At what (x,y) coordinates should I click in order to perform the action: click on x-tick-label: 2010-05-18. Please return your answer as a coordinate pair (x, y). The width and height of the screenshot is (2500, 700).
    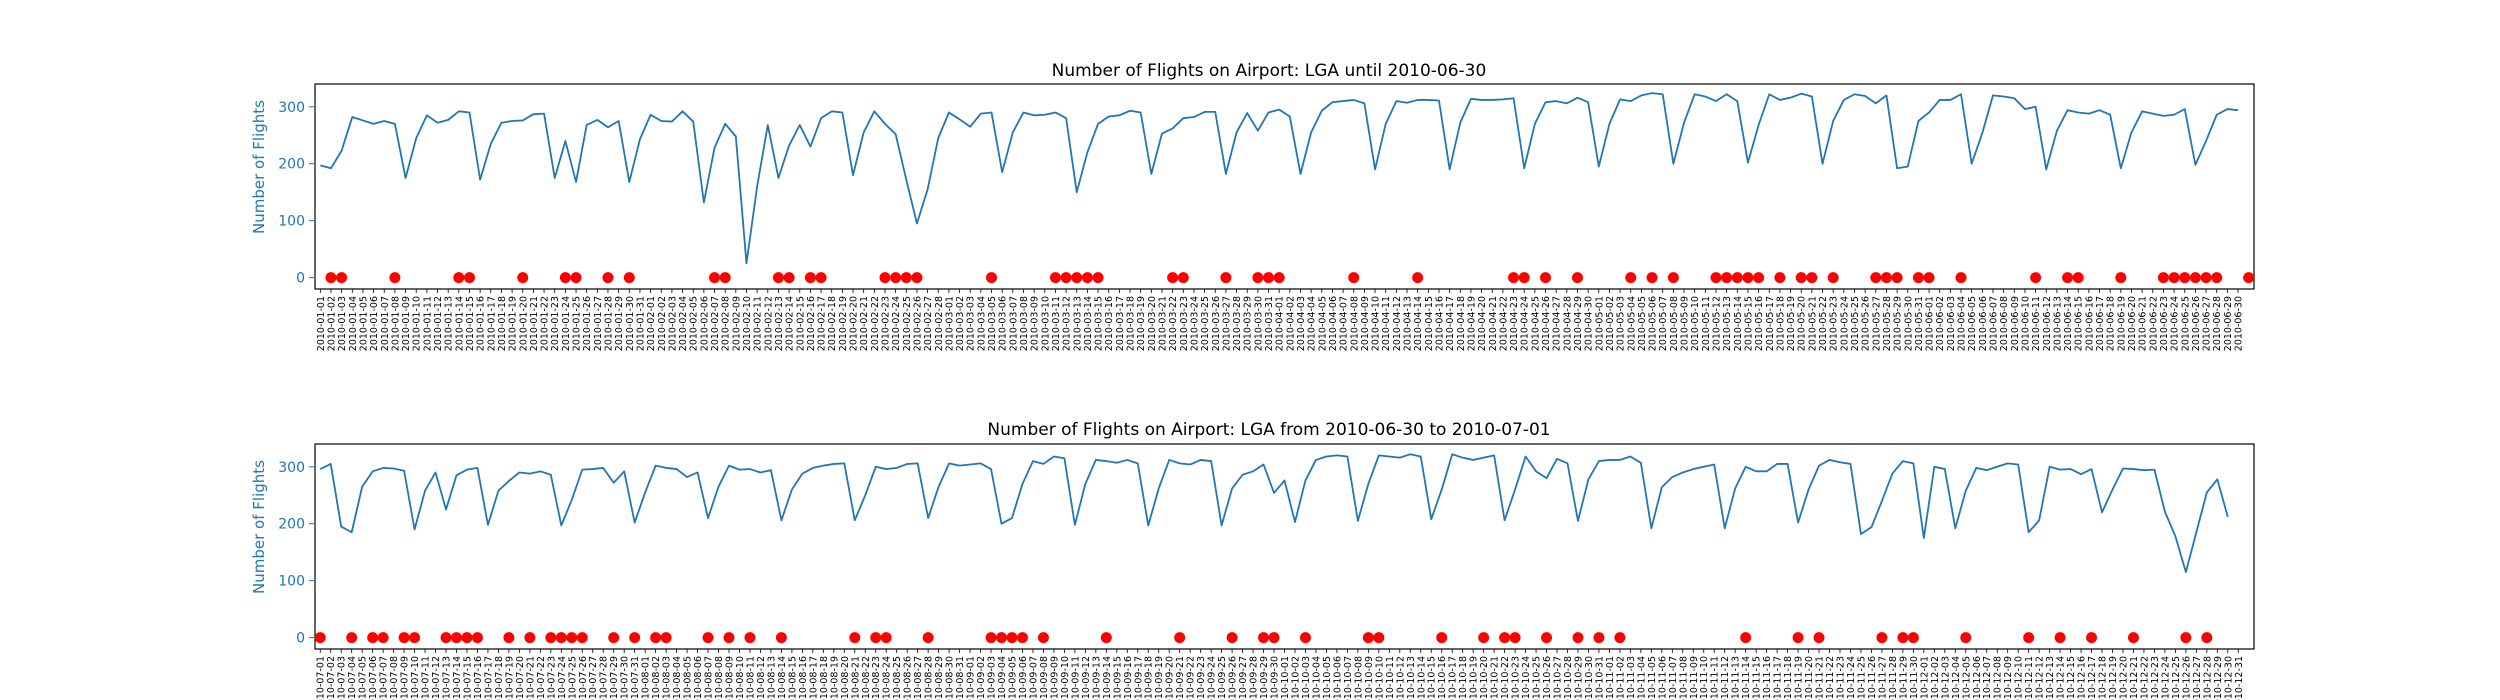
    Looking at the image, I should click on (1780, 323).